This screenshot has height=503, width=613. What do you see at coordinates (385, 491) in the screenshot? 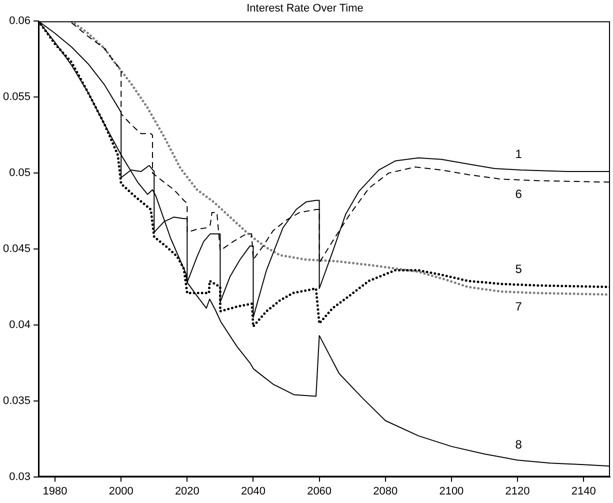
I see `x-tick-label: 2080` at bounding box center [385, 491].